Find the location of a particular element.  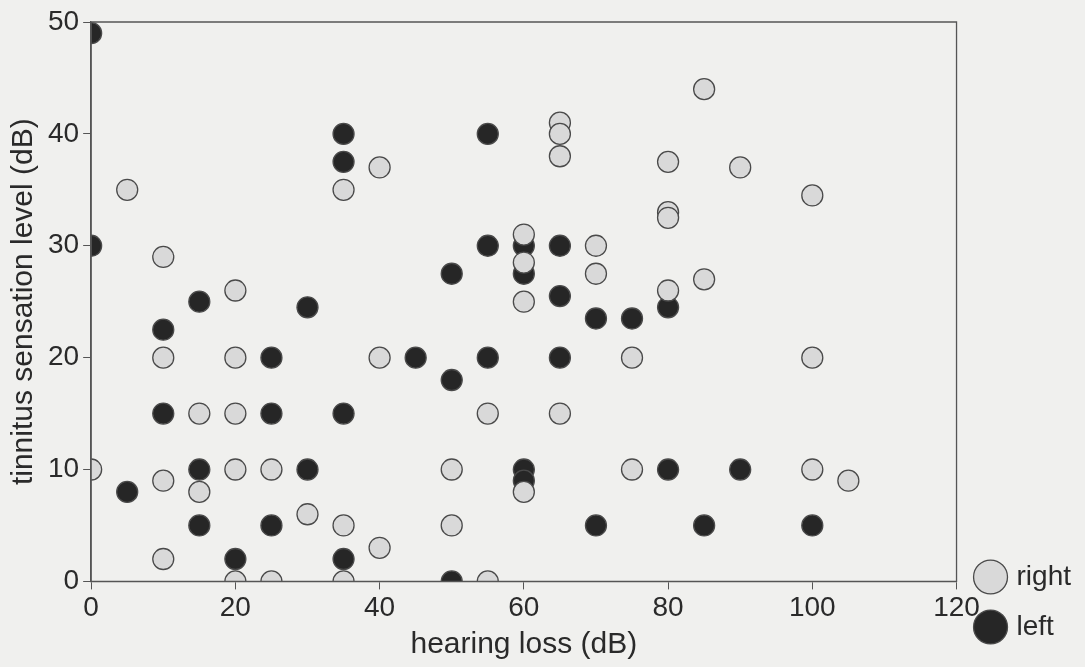

x-tick-label: 120 is located at coordinates (956, 606).